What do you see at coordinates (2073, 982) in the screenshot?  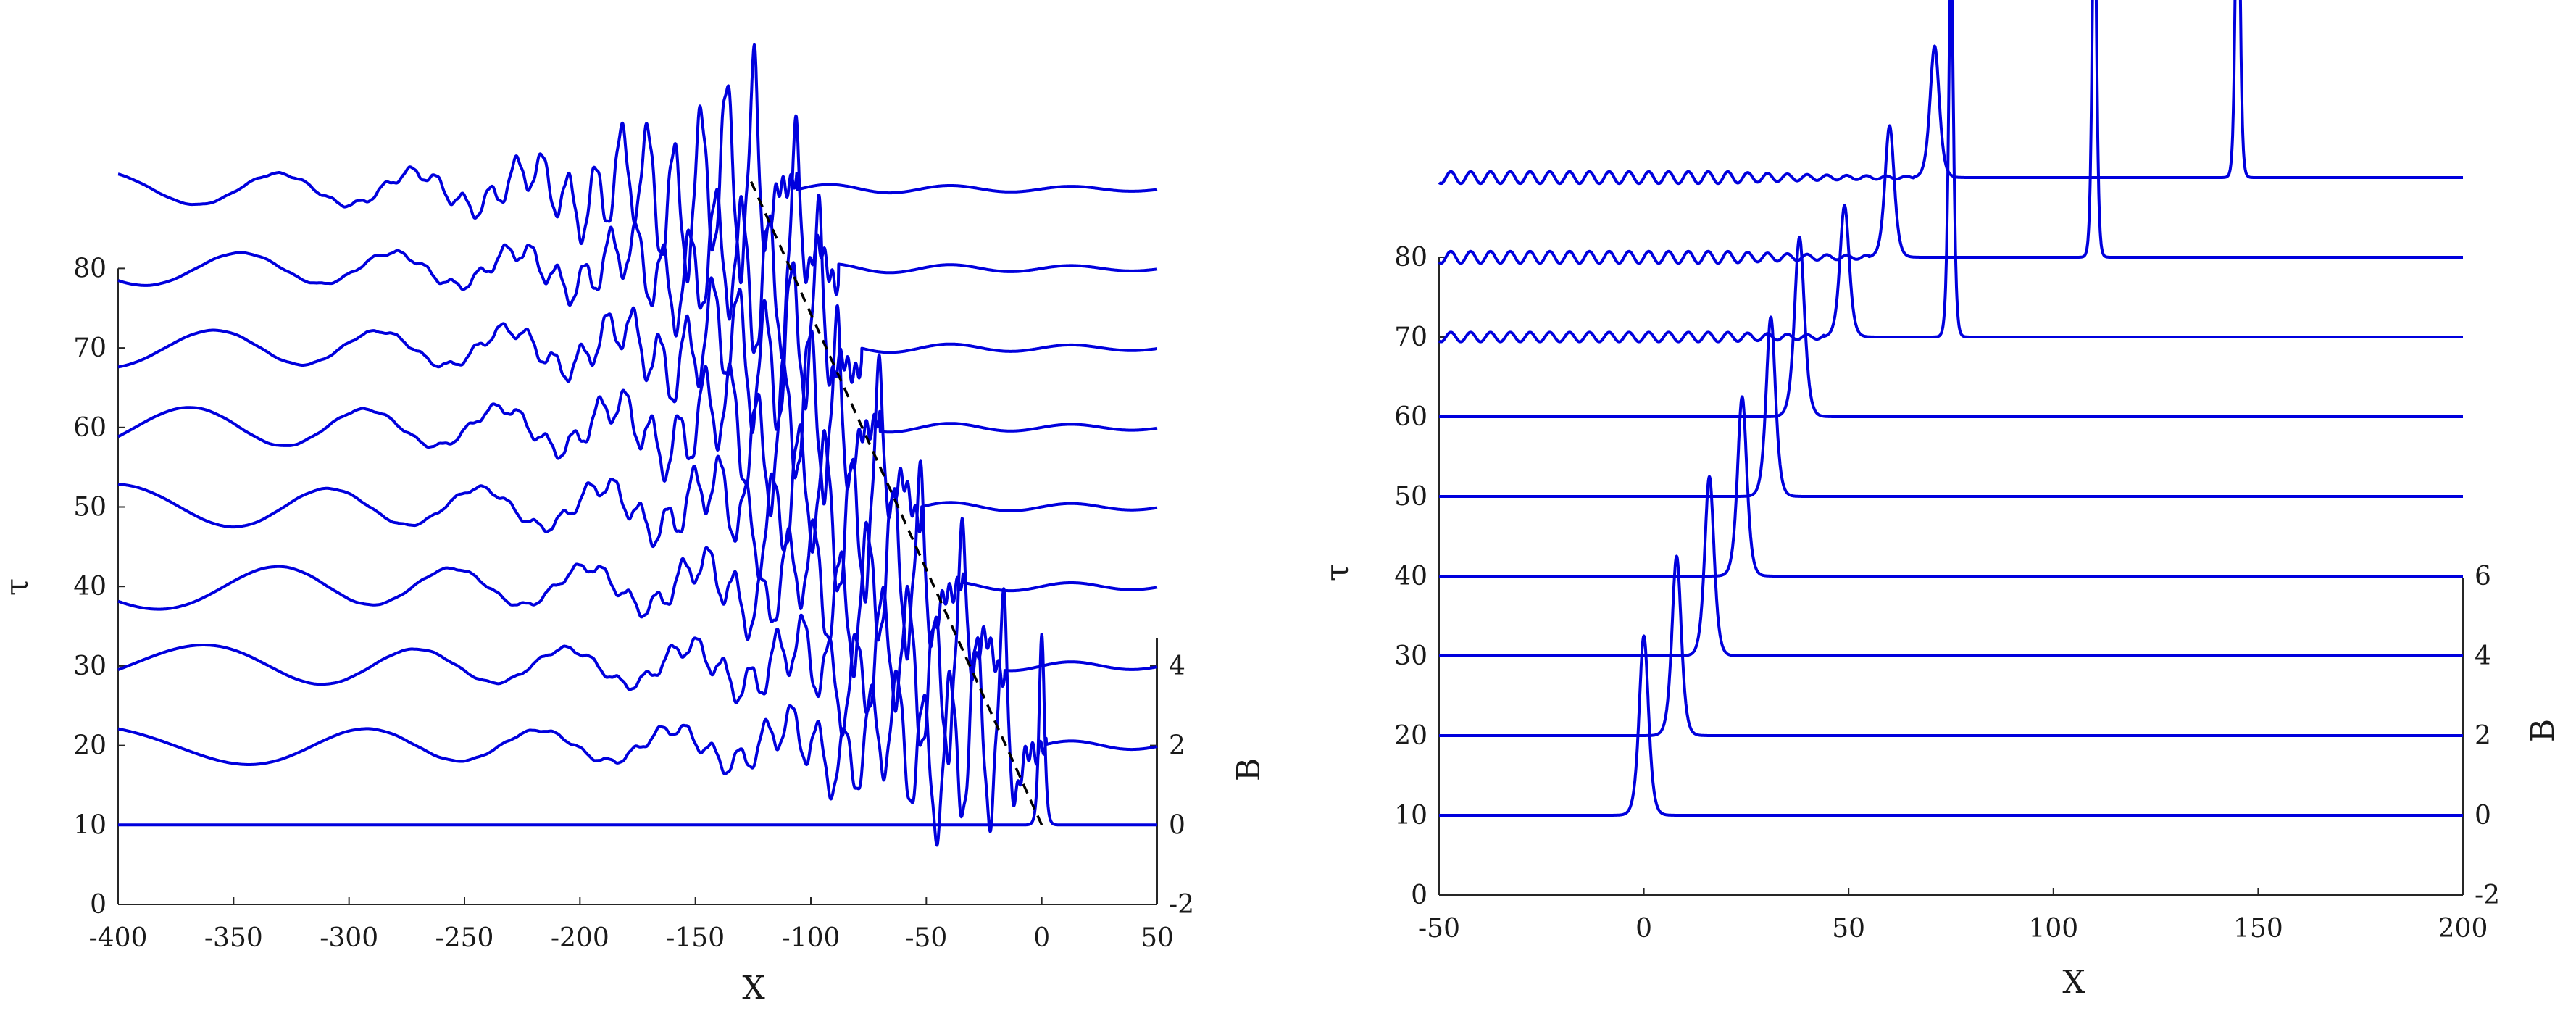 I see `right-x-axis-label: X` at bounding box center [2073, 982].